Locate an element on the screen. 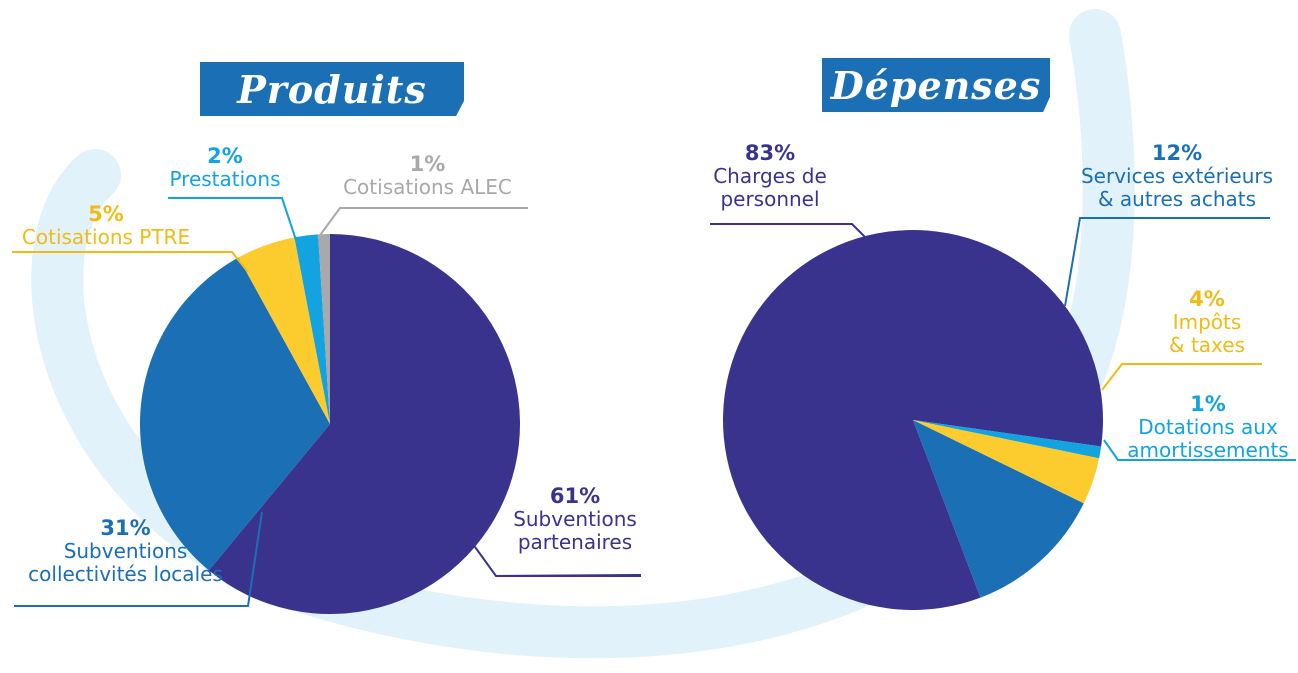 This screenshot has width=1298, height=673. pct-subventions-collectivites: 31% is located at coordinates (125, 528).